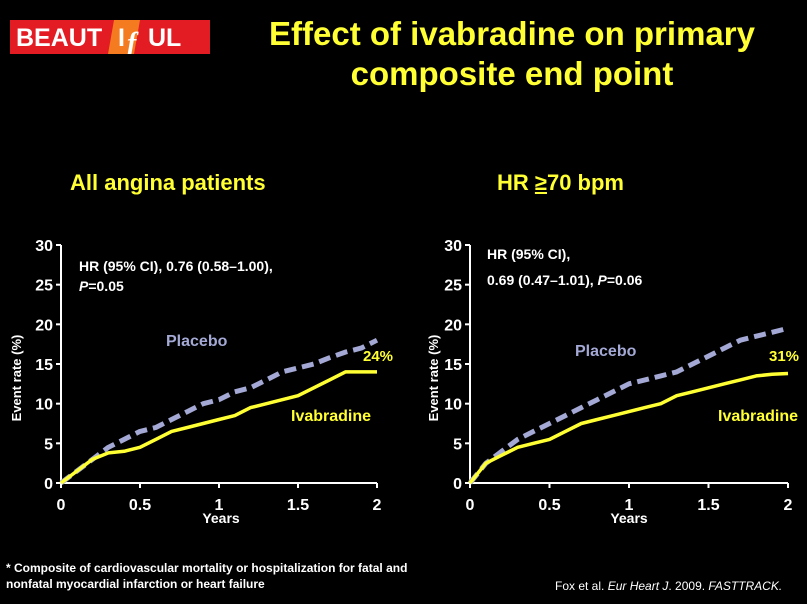 The image size is (807, 604). I want to click on beautiful-logo: BEAUT I f UL, so click(110, 37).